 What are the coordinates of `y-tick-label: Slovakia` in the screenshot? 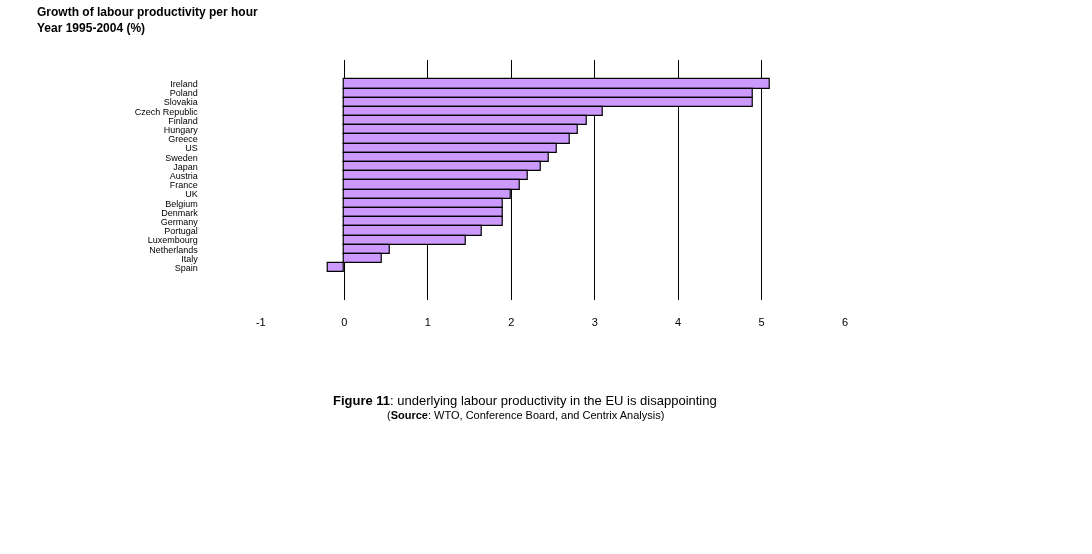 It's located at (180, 102).